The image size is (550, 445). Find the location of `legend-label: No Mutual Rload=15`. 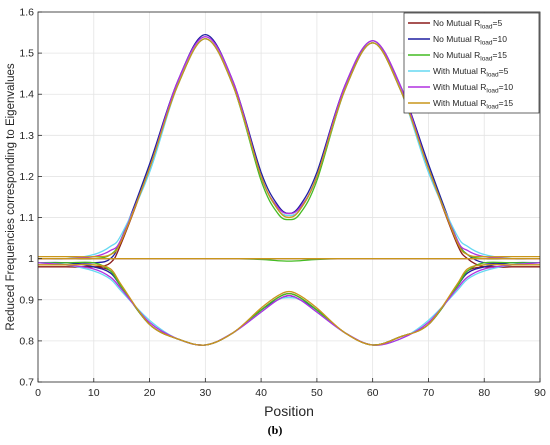

legend-label: No Mutual Rload=15 is located at coordinates (470, 56).